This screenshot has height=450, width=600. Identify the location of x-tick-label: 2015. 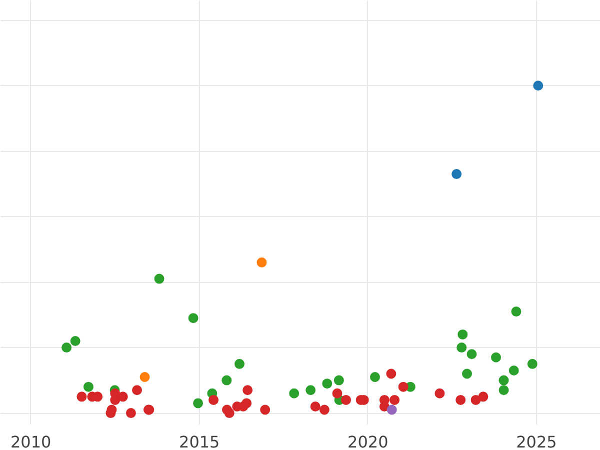
(199, 441).